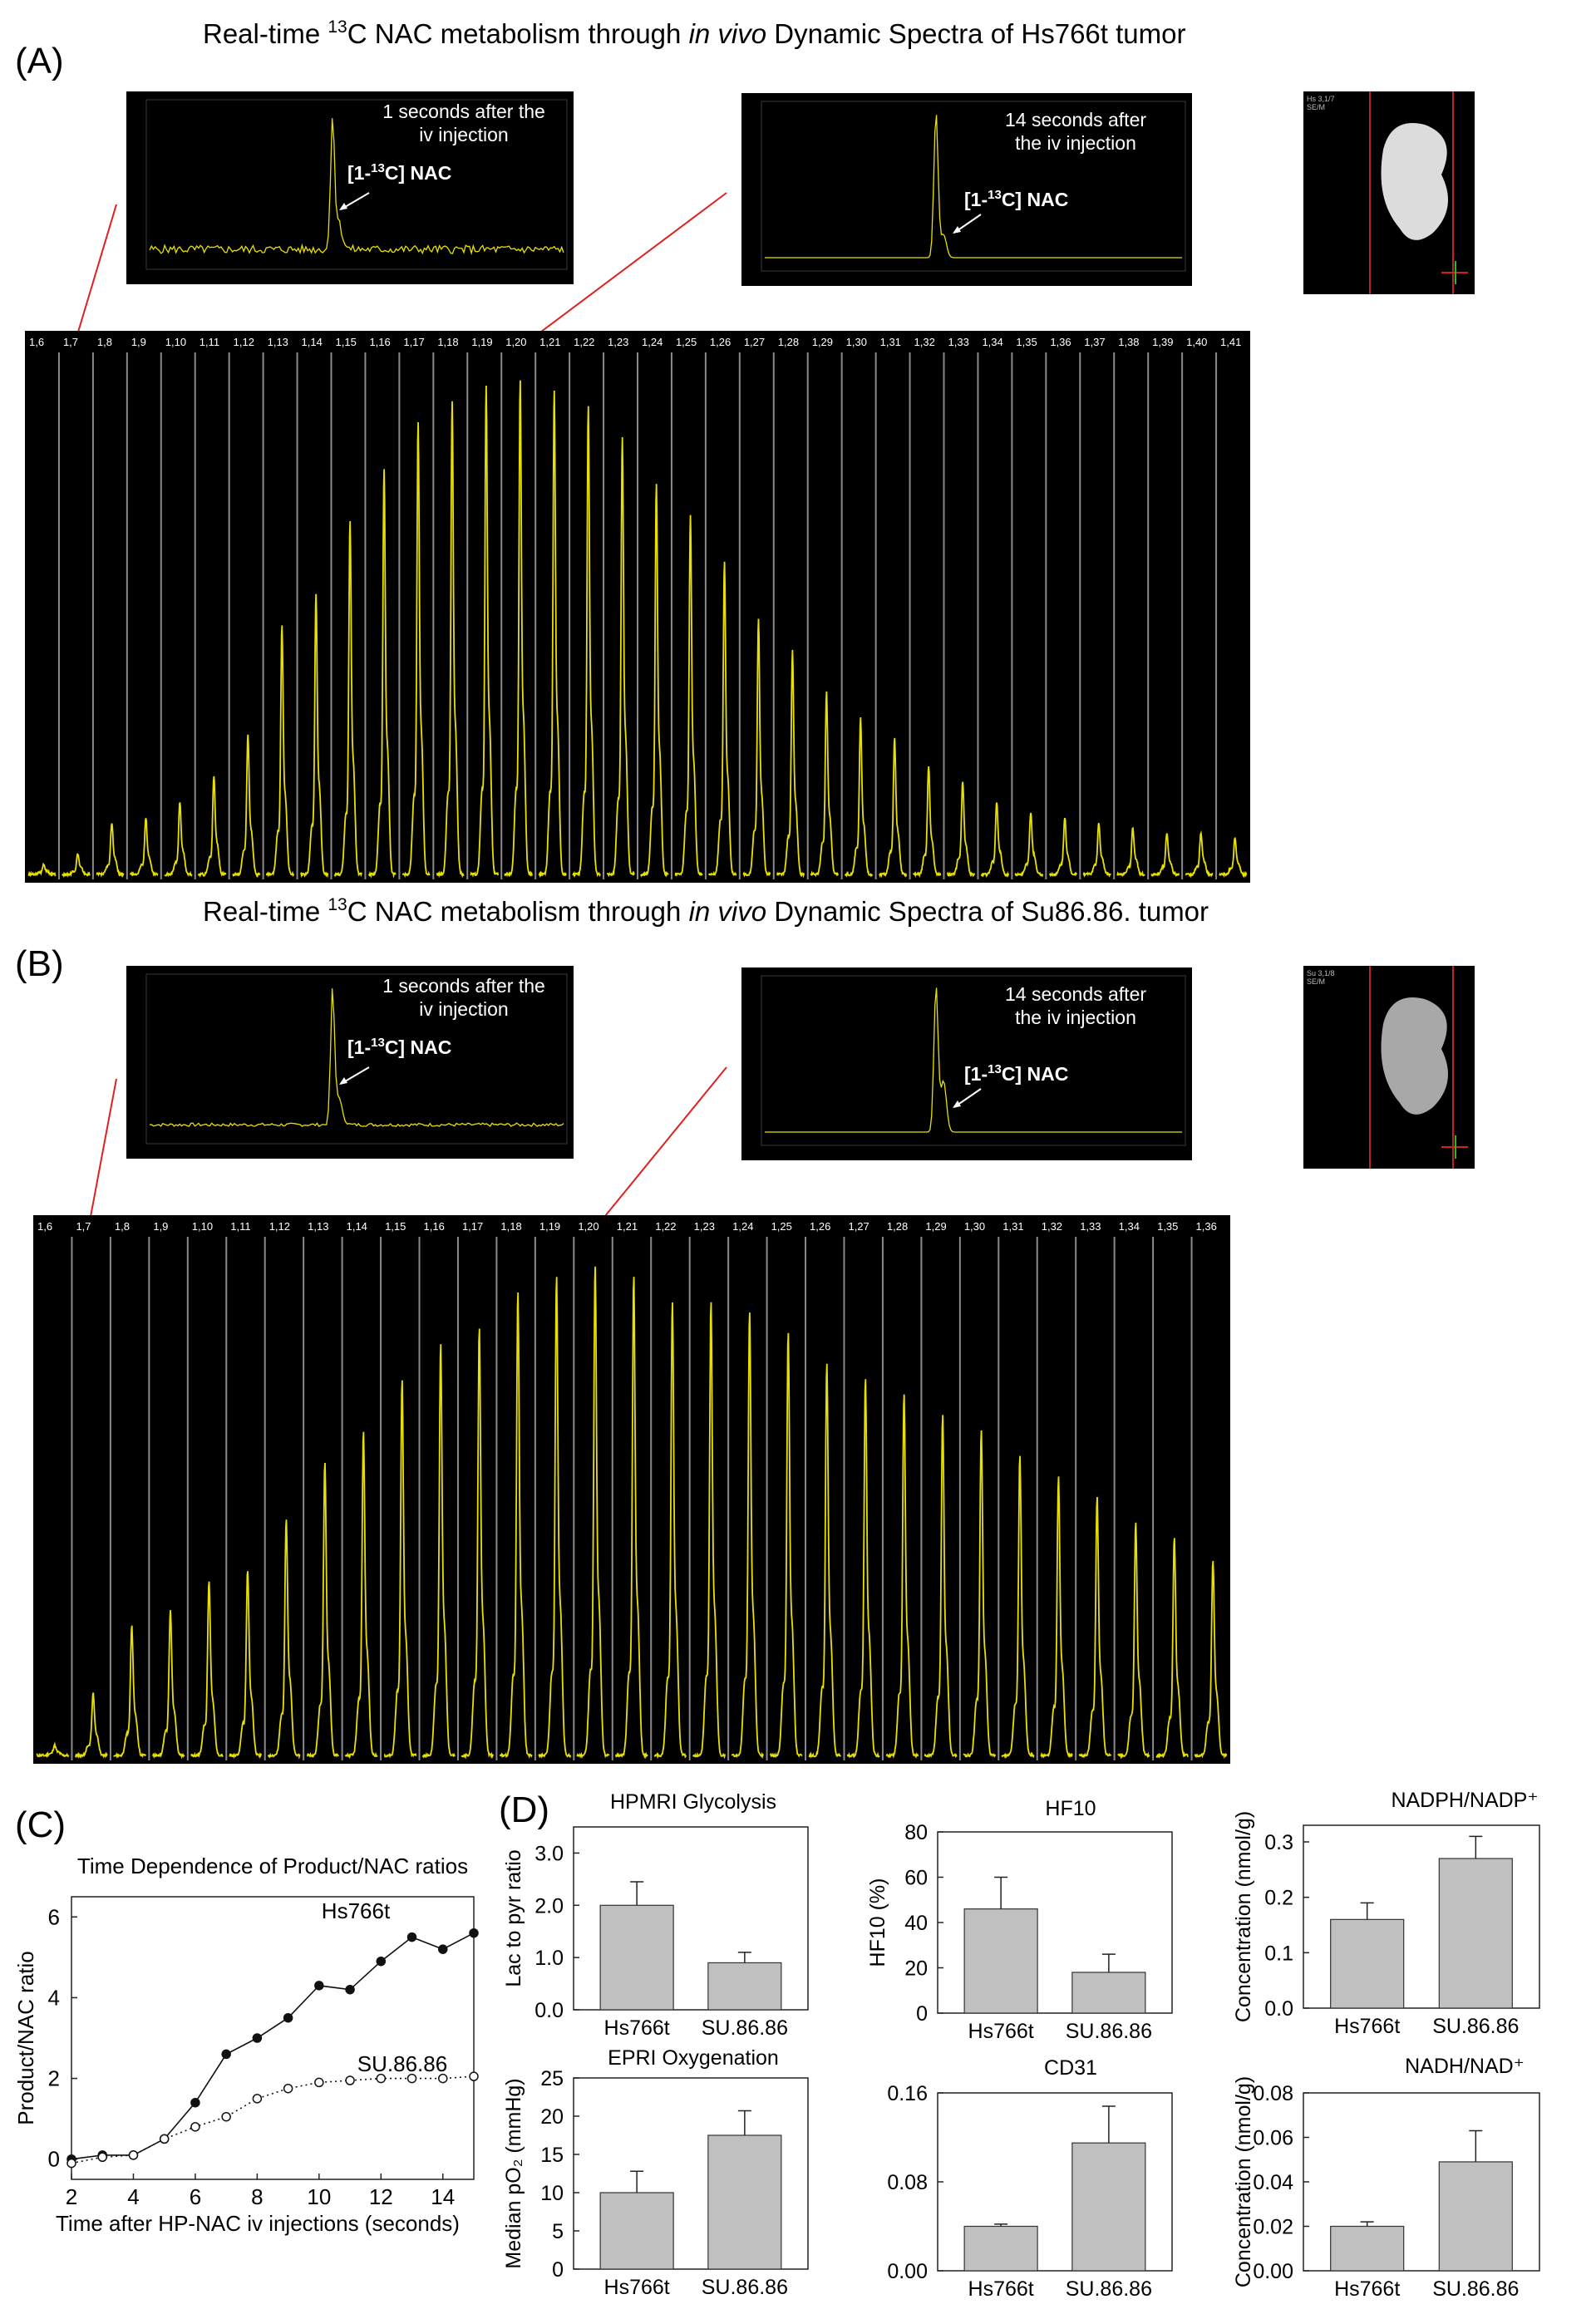  Describe the element at coordinates (958, 342) in the screenshot. I see `spectrum-index-label: 1,33` at that location.